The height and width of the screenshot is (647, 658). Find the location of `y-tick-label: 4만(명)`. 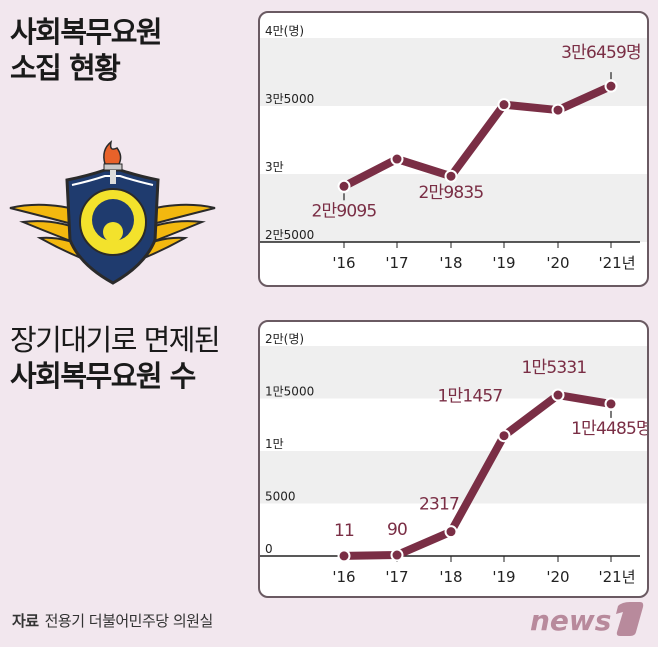

y-tick-label: 4만(명) is located at coordinates (284, 31).